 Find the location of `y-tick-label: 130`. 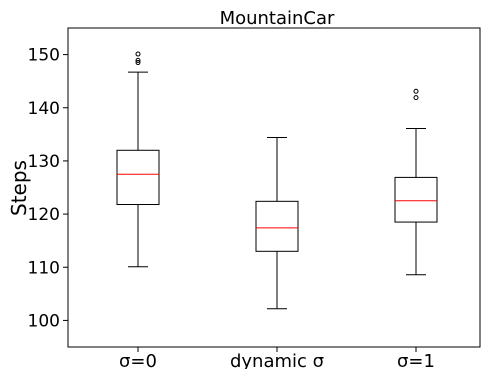

y-tick-label: 130 is located at coordinates (44, 162).